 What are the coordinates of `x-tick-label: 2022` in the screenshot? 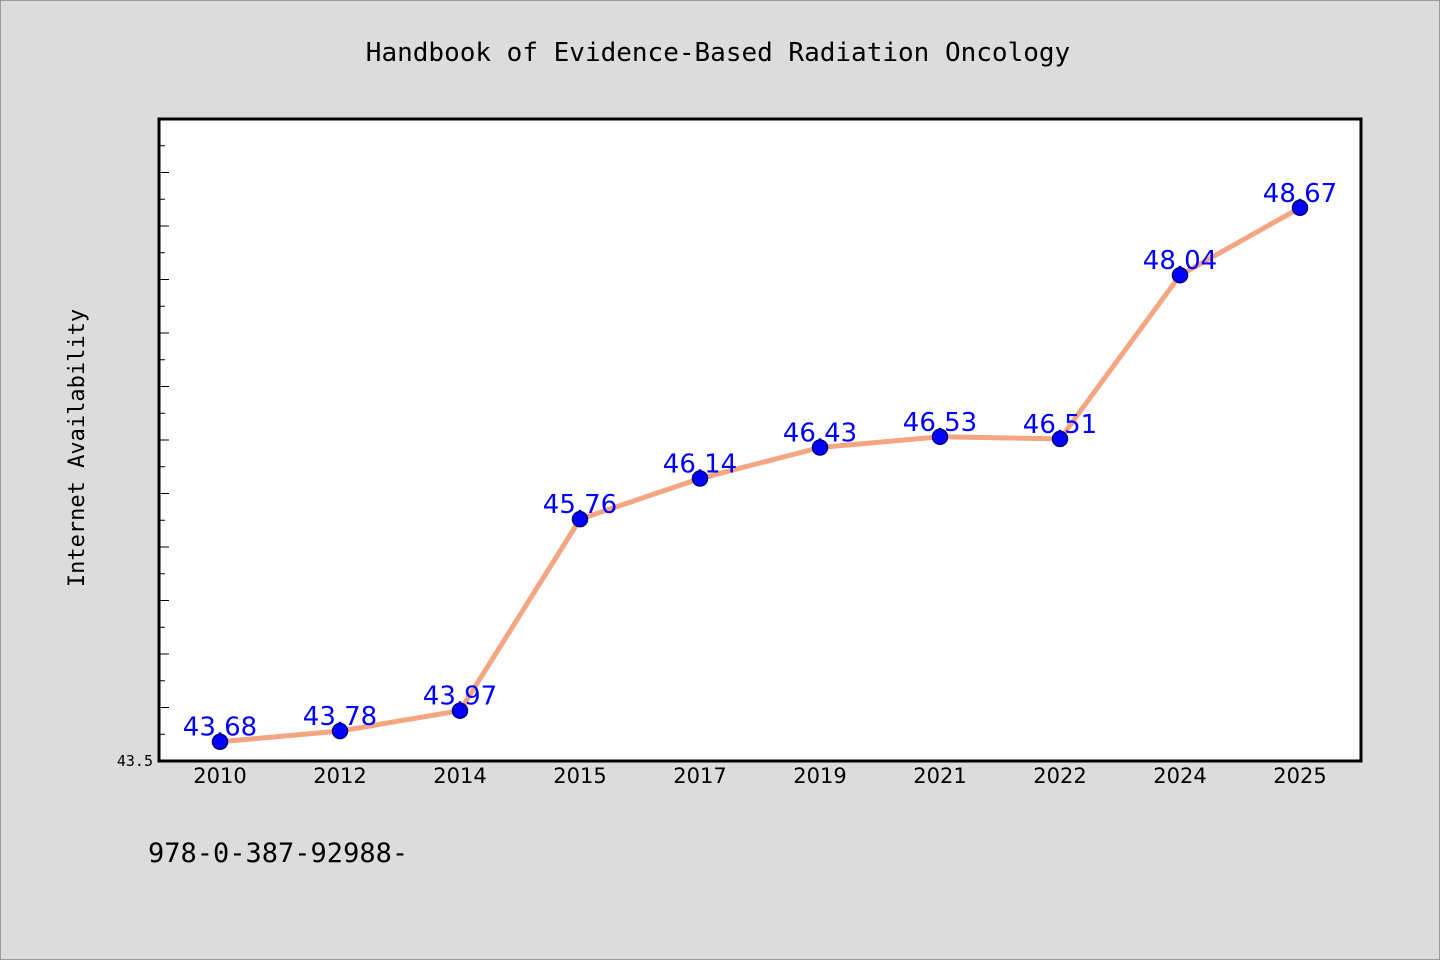 It's located at (1059, 776).